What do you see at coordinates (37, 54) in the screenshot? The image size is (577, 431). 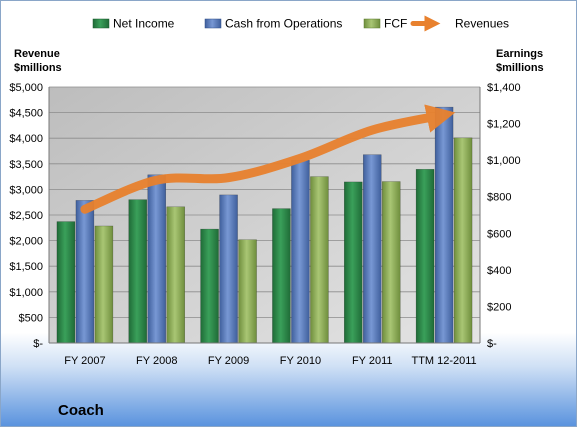 I see `y-left-axis-title-line1: Revenue` at bounding box center [37, 54].